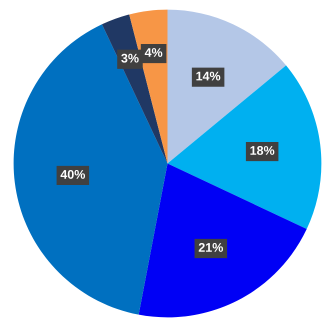  Describe the element at coordinates (130, 58) in the screenshot. I see `data-label: 3%` at that location.